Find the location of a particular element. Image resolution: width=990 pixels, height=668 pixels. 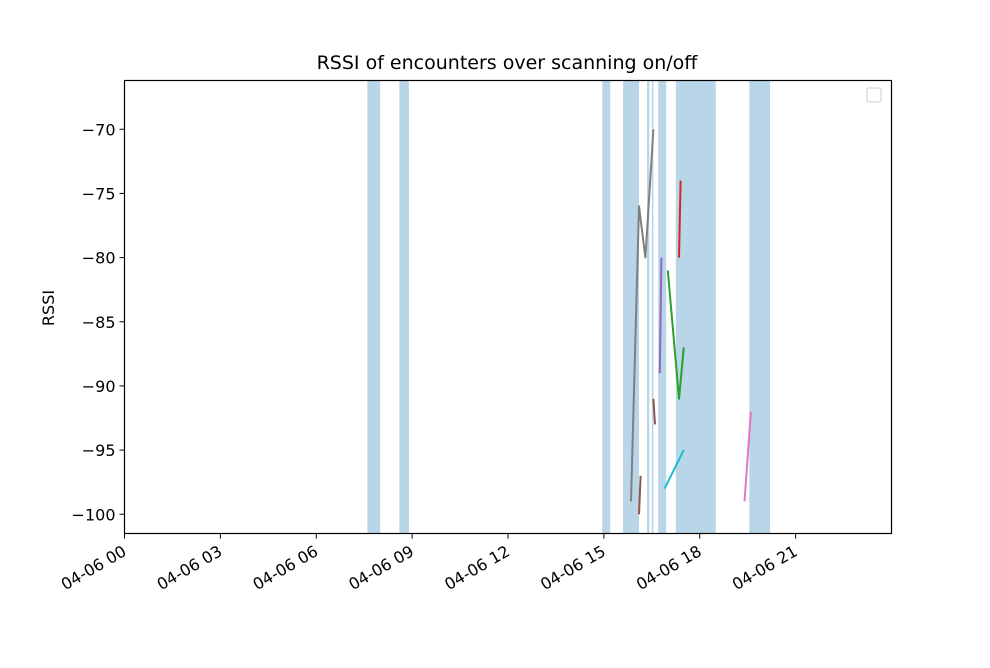

x-tick-label: 04-06 18 is located at coordinates (669, 568).